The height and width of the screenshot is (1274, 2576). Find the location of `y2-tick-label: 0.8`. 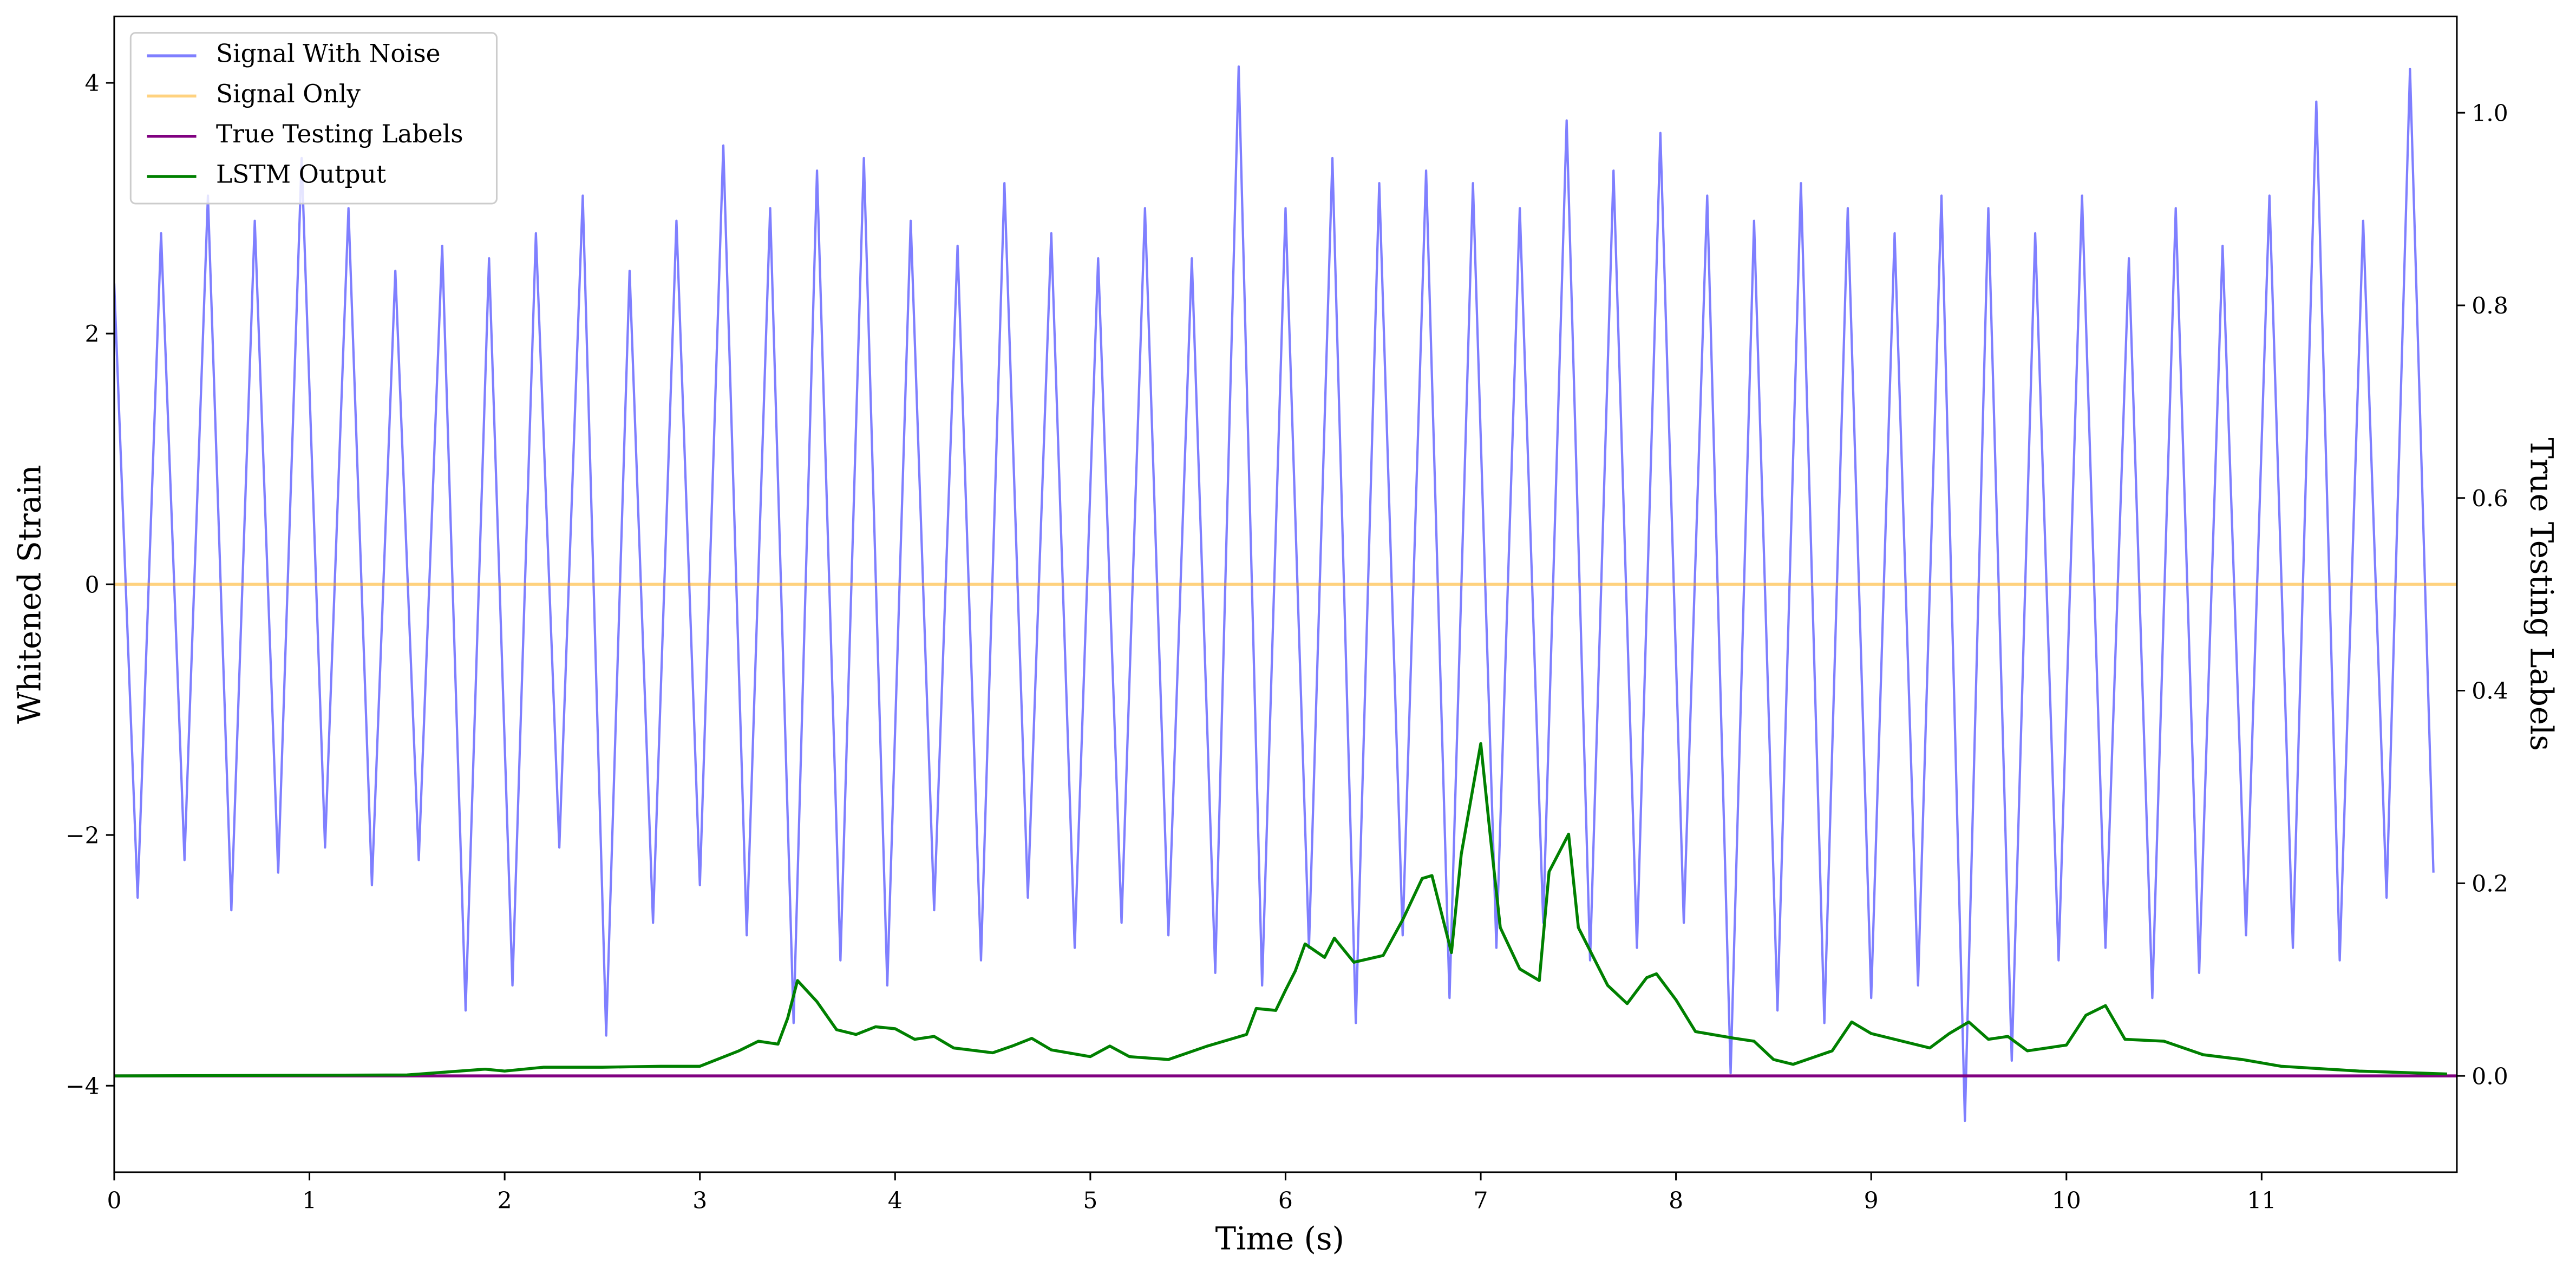

y2-tick-label: 0.8 is located at coordinates (2490, 306).